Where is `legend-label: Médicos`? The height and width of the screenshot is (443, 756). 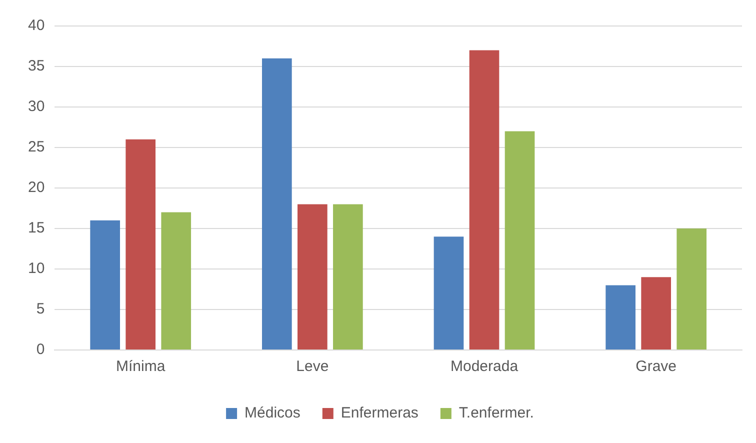
legend-label: Médicos is located at coordinates (272, 413).